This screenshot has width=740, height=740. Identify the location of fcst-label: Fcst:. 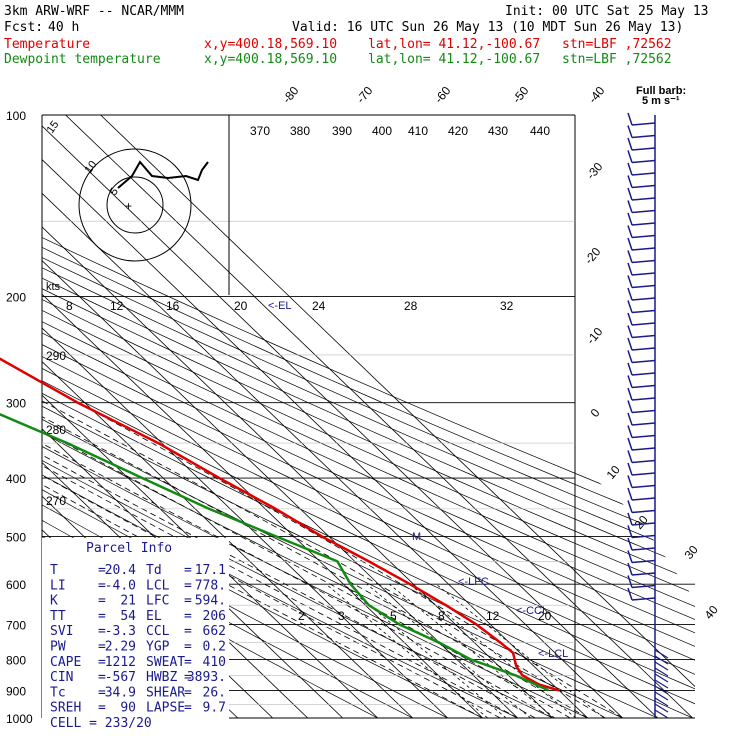
(23, 27).